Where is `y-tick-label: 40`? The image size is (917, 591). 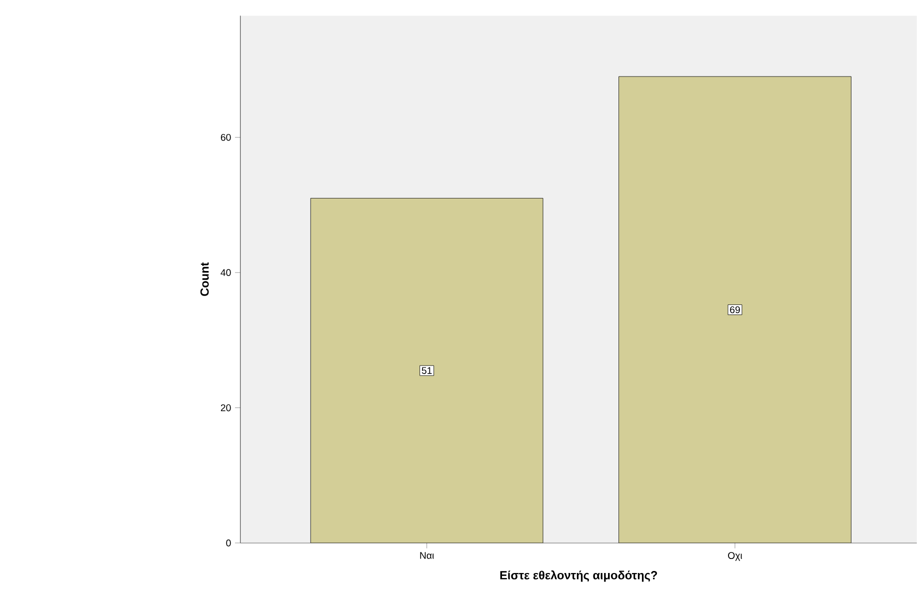 y-tick-label: 40 is located at coordinates (225, 272).